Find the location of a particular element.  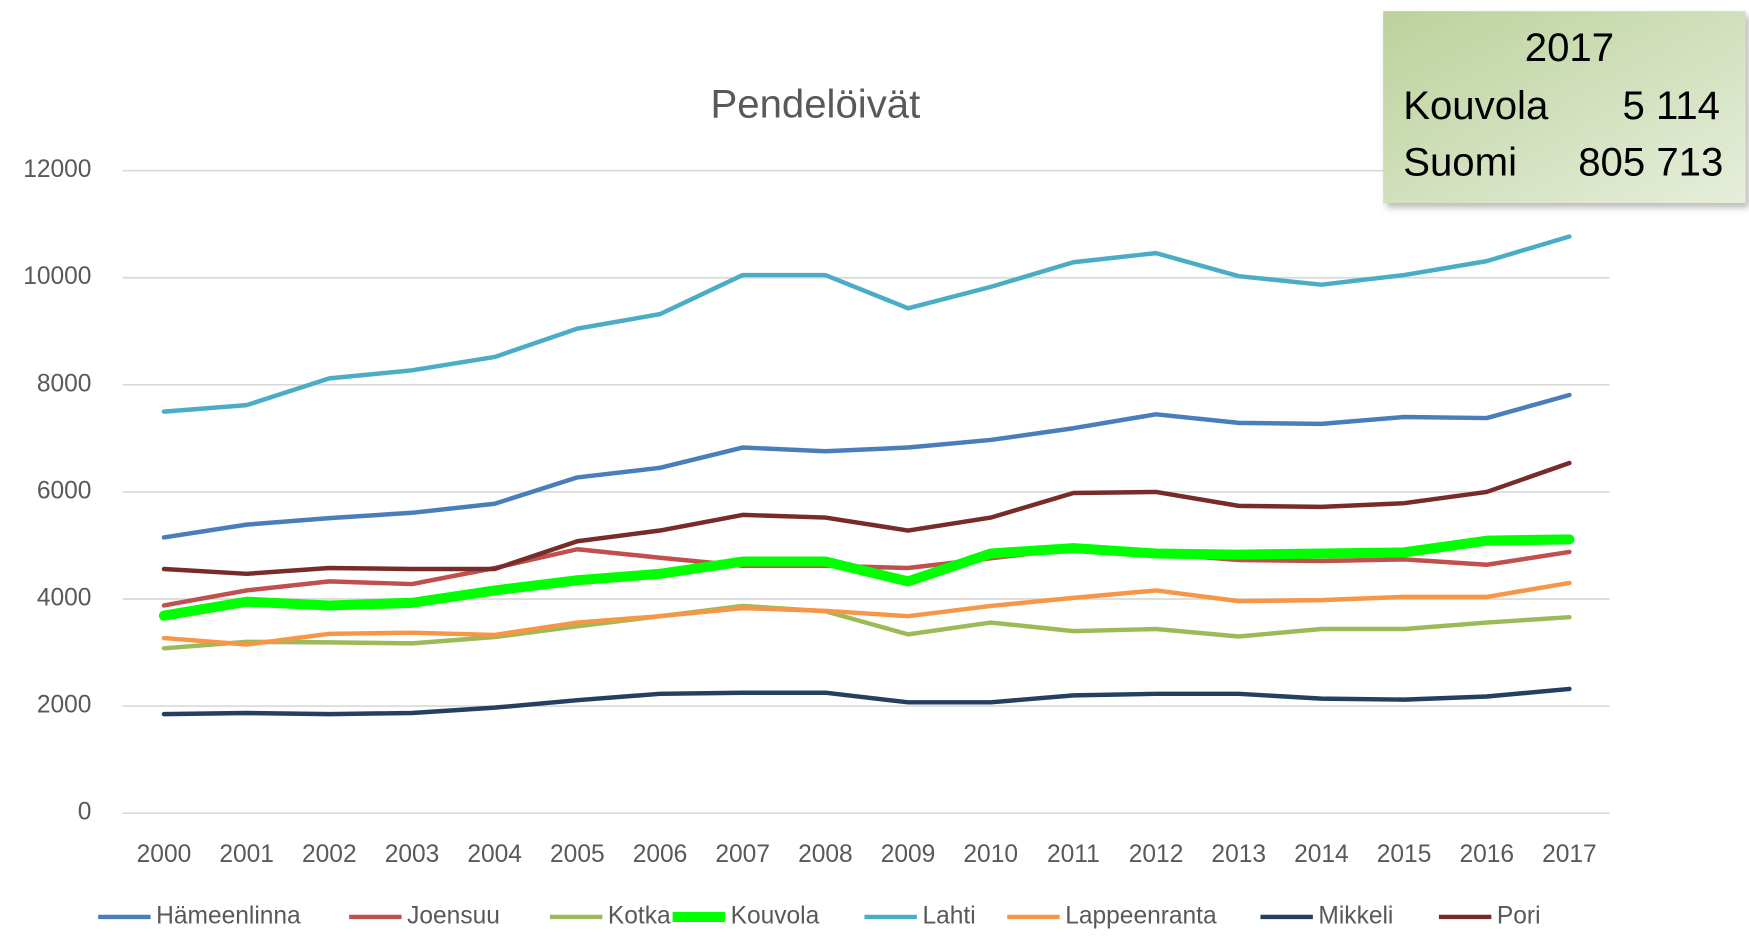

info-value: 5 114 is located at coordinates (1671, 105).